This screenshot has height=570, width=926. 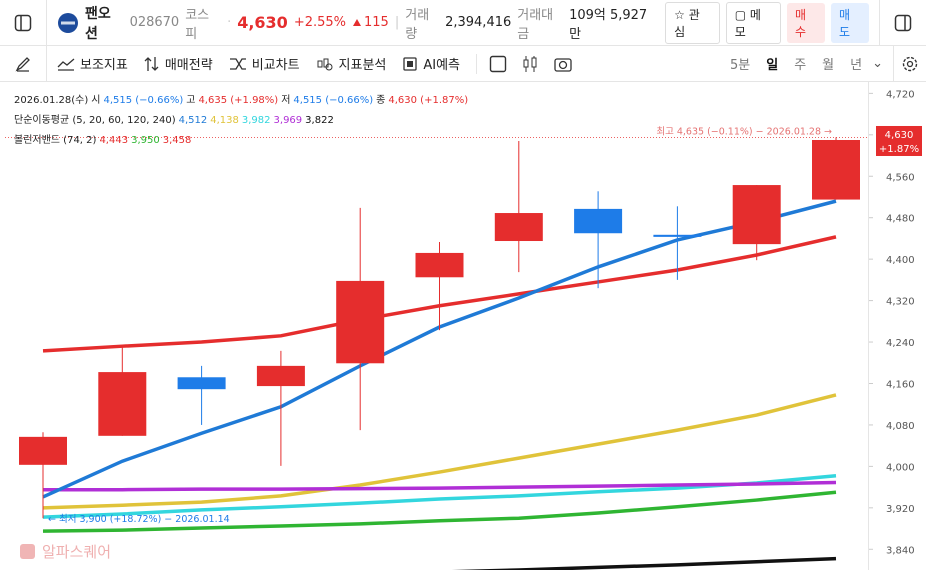 What do you see at coordinates (262, 22) in the screenshot?
I see `price: 4,630` at bounding box center [262, 22].